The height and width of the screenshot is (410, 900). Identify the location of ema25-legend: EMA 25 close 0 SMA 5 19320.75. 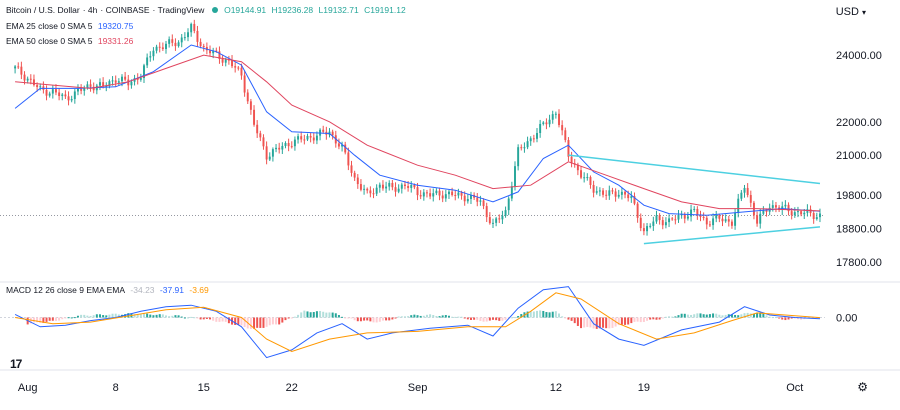
(71, 26).